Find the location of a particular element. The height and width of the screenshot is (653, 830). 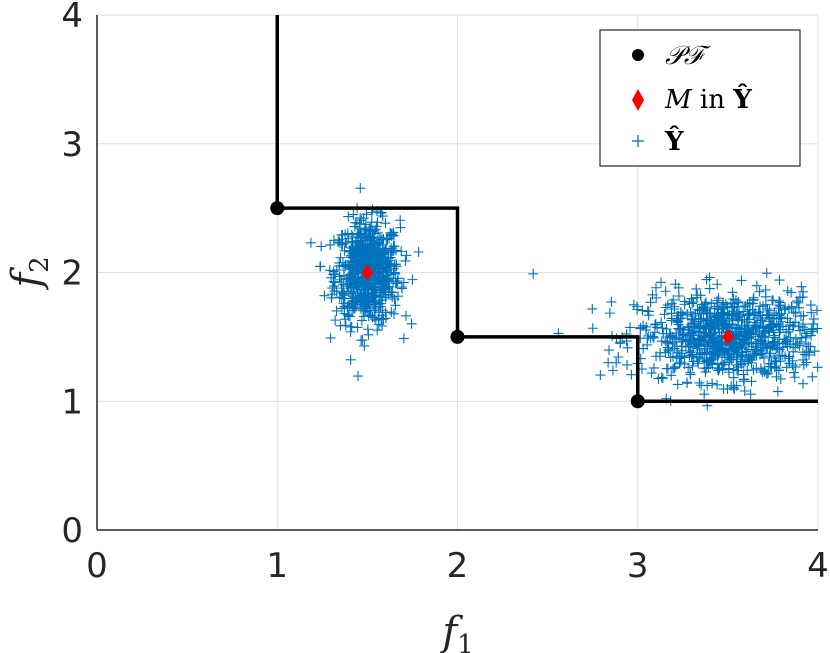

cluster-mean-point is located at coordinates (367, 272).